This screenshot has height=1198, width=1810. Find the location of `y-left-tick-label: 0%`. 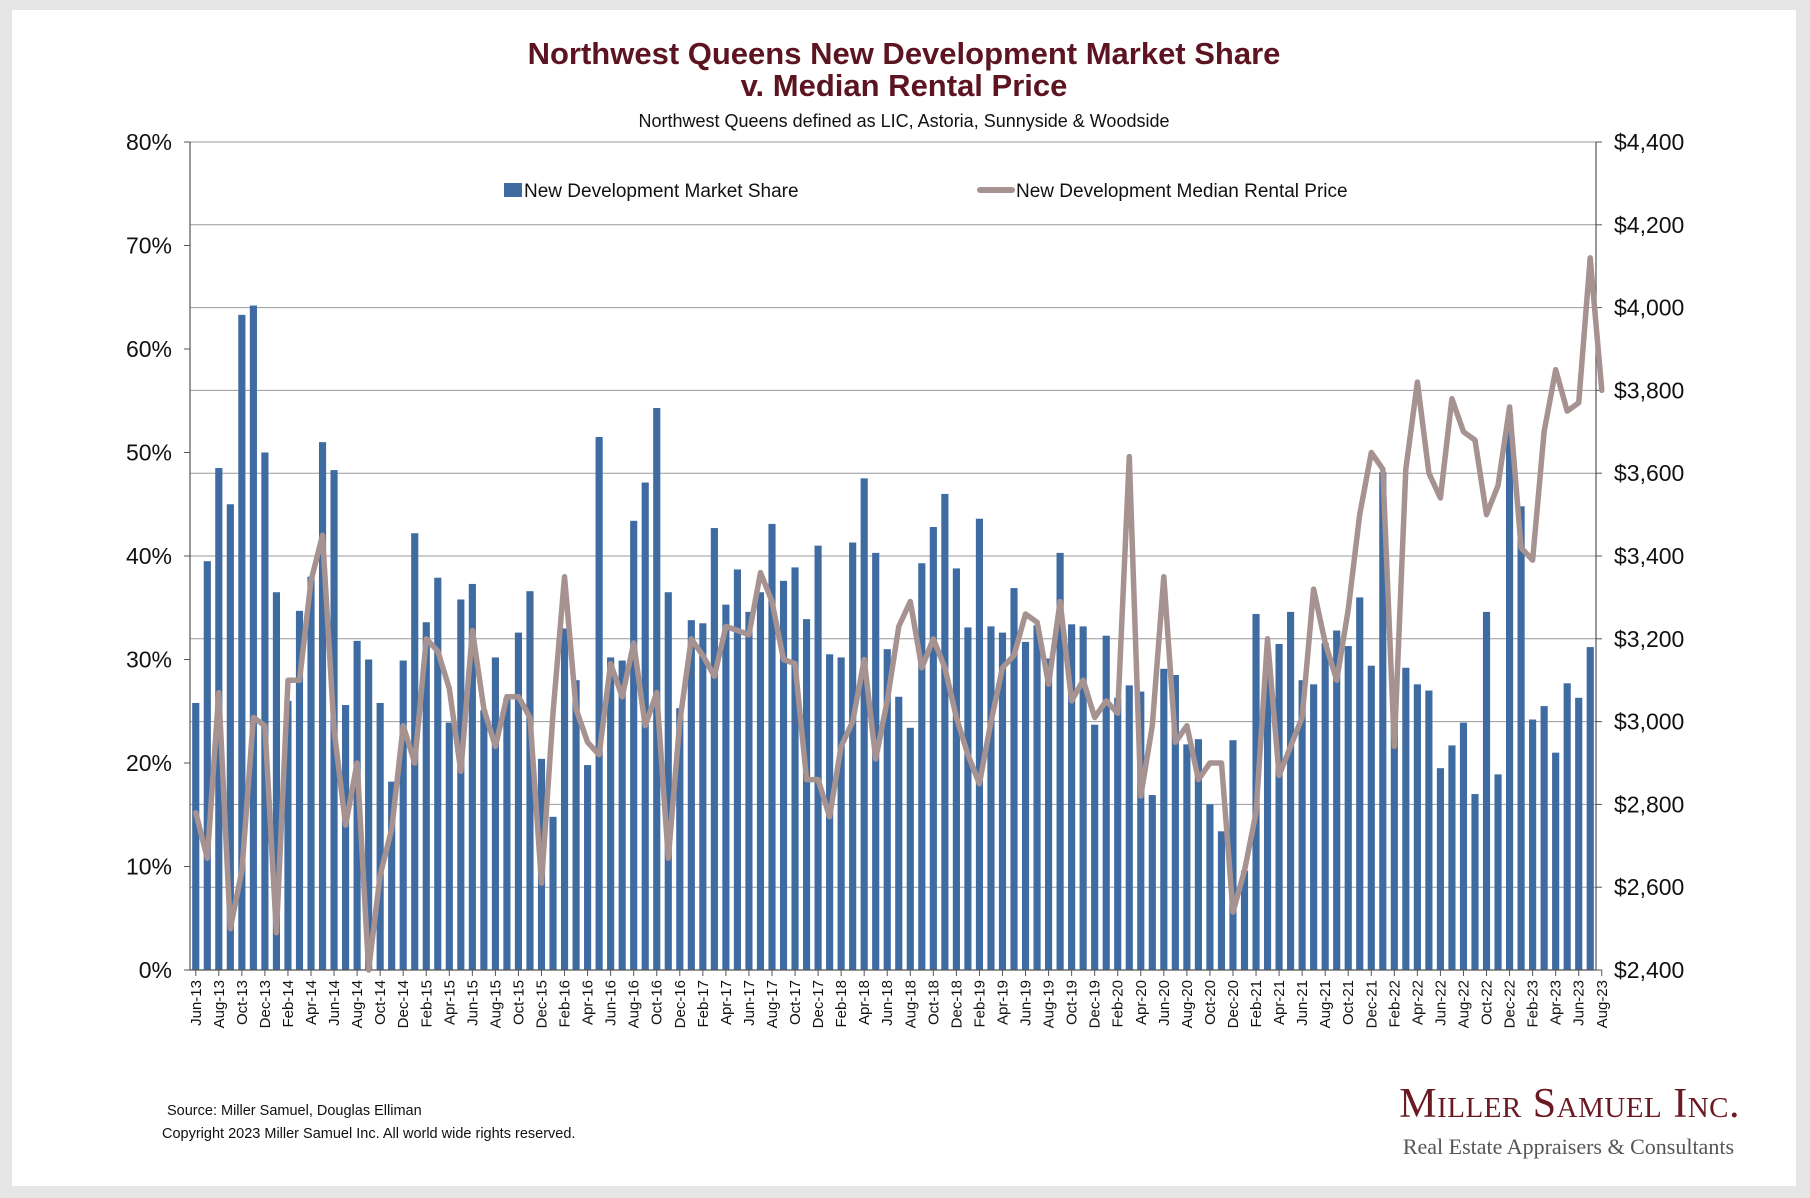

y-left-tick-label: 0% is located at coordinates (155, 970).